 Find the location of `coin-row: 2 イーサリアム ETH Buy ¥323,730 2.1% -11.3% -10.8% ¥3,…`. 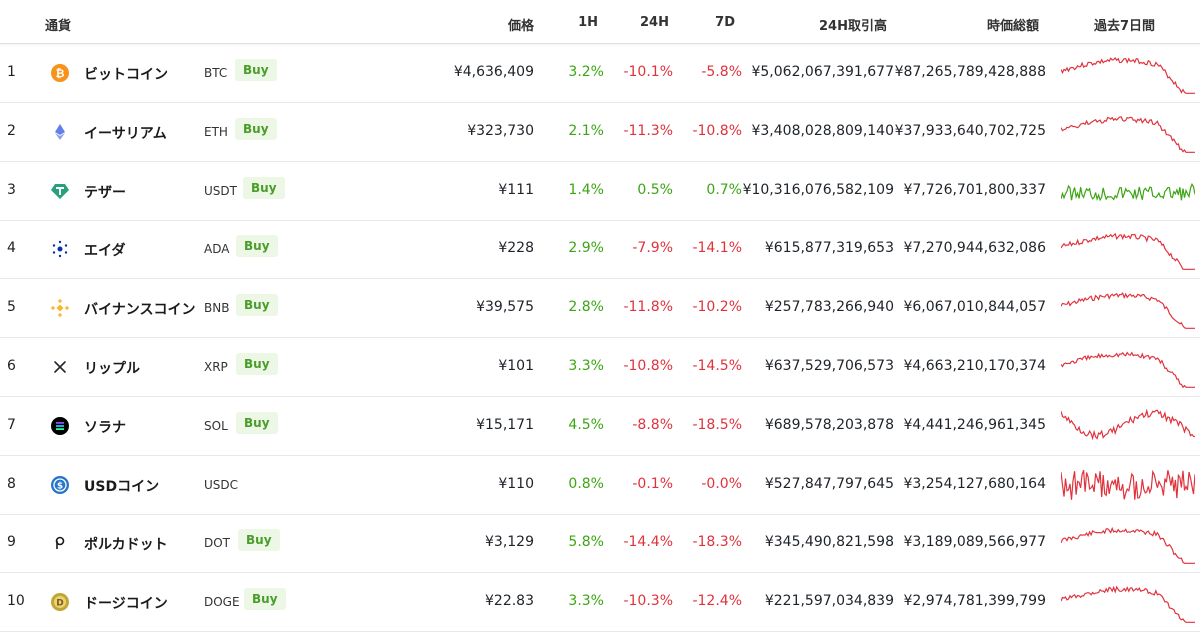

coin-row: 2 イーサリアム ETH Buy ¥323,730 2.1% -11.3% -10.8% ¥3,… is located at coordinates (600, 132).